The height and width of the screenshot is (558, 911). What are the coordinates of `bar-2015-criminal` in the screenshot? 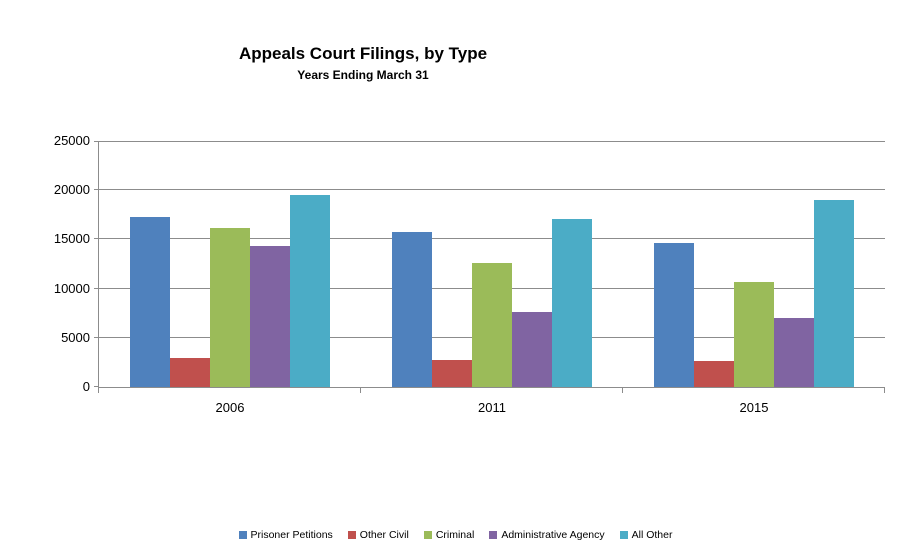 It's located at (754, 334).